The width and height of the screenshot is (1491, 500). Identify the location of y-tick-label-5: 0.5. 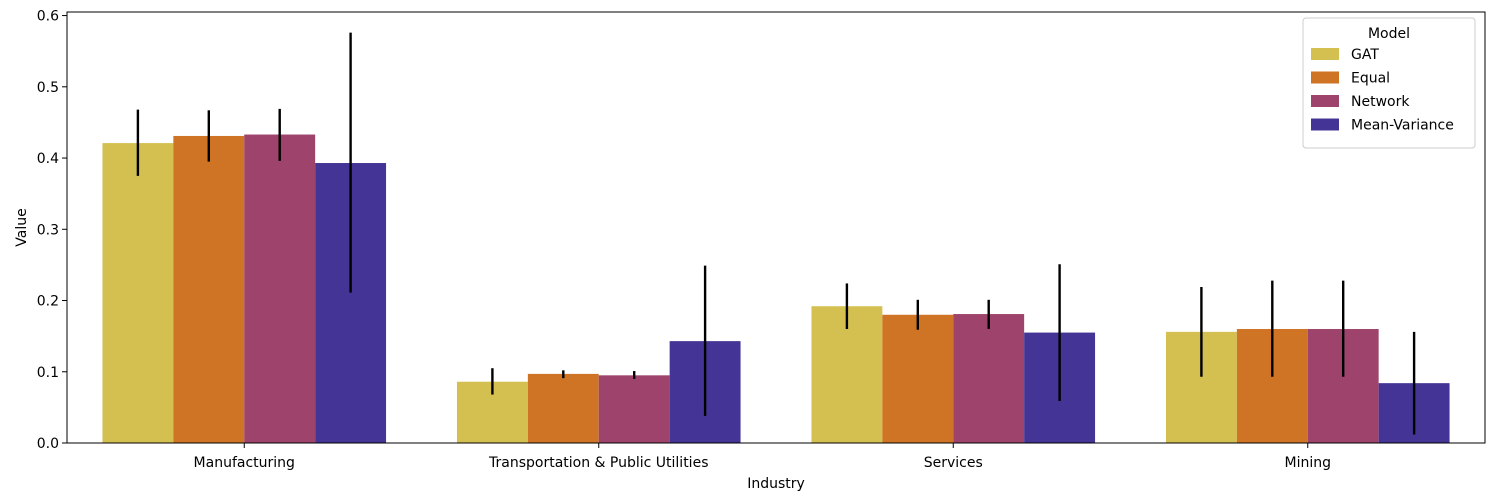
(48, 88).